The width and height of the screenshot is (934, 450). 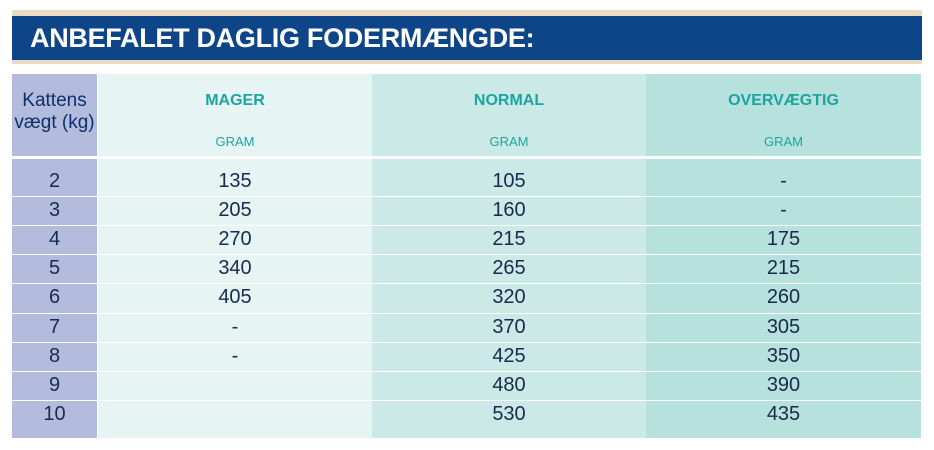 What do you see at coordinates (235, 297) in the screenshot?
I see `mager-cell: 405` at bounding box center [235, 297].